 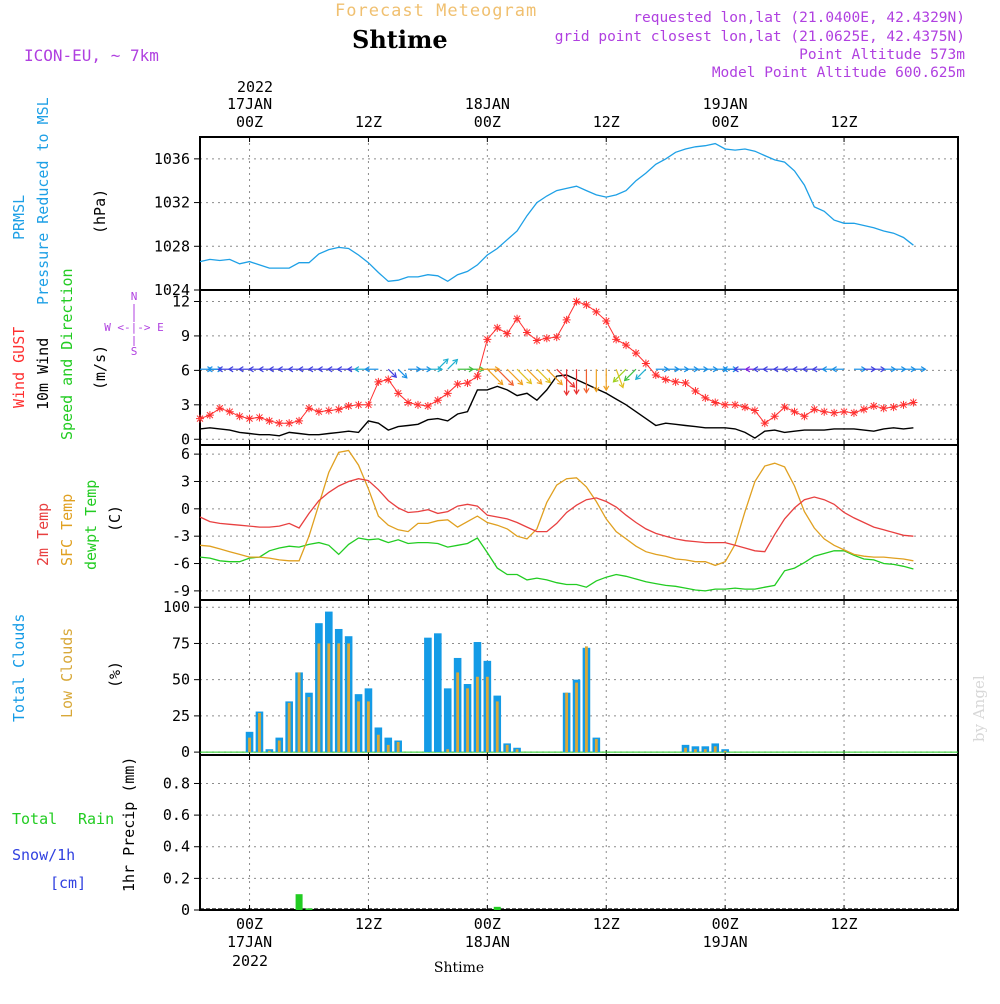 What do you see at coordinates (487, 942) in the screenshot?
I see `bottom-date-label: 18JAN` at bounding box center [487, 942].